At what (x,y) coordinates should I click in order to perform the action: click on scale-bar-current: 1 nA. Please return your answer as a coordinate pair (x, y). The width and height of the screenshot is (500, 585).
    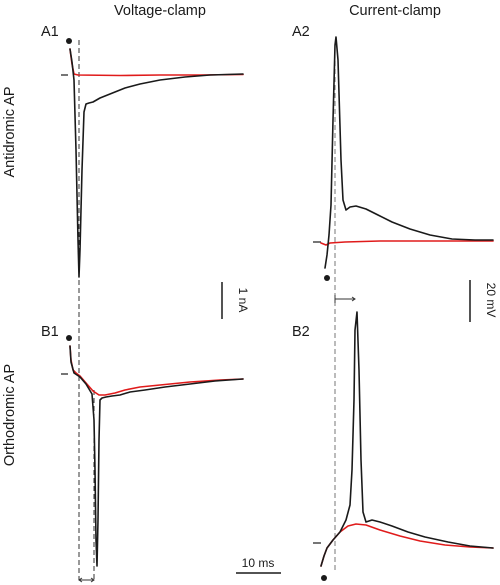
    Looking at the image, I should click on (235, 300).